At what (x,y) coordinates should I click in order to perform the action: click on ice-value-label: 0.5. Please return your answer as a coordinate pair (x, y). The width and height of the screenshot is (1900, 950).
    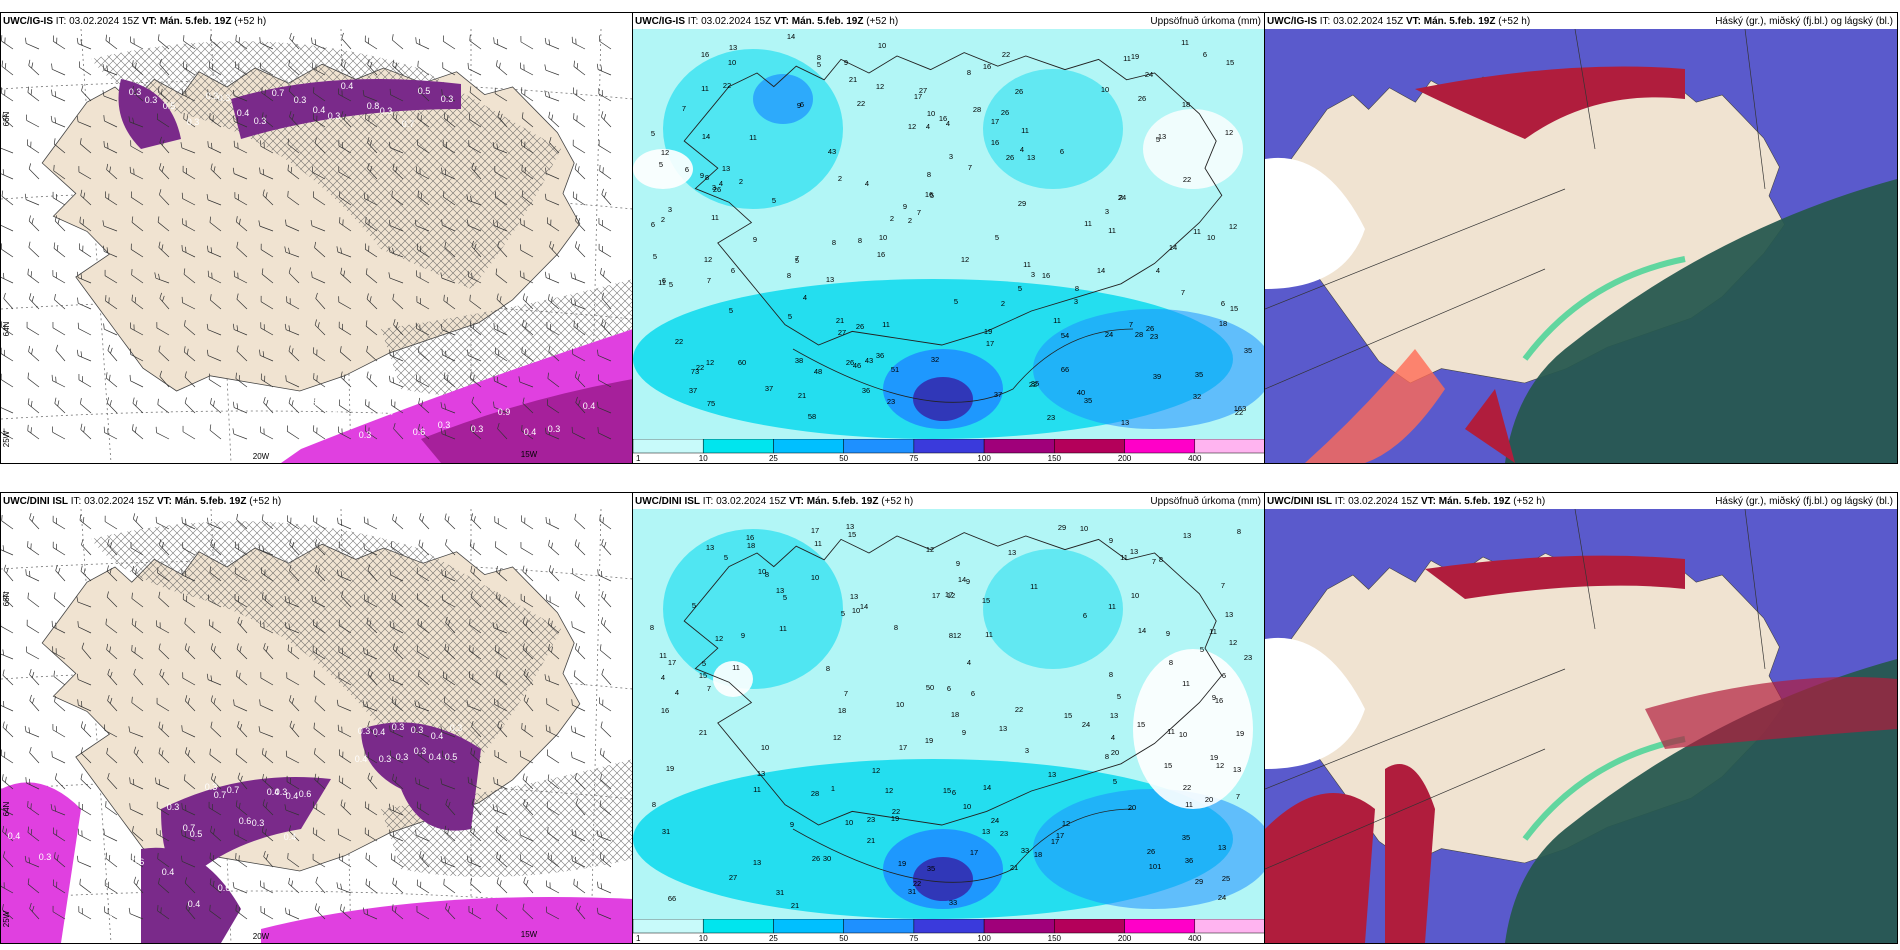
    Looking at the image, I should click on (196, 834).